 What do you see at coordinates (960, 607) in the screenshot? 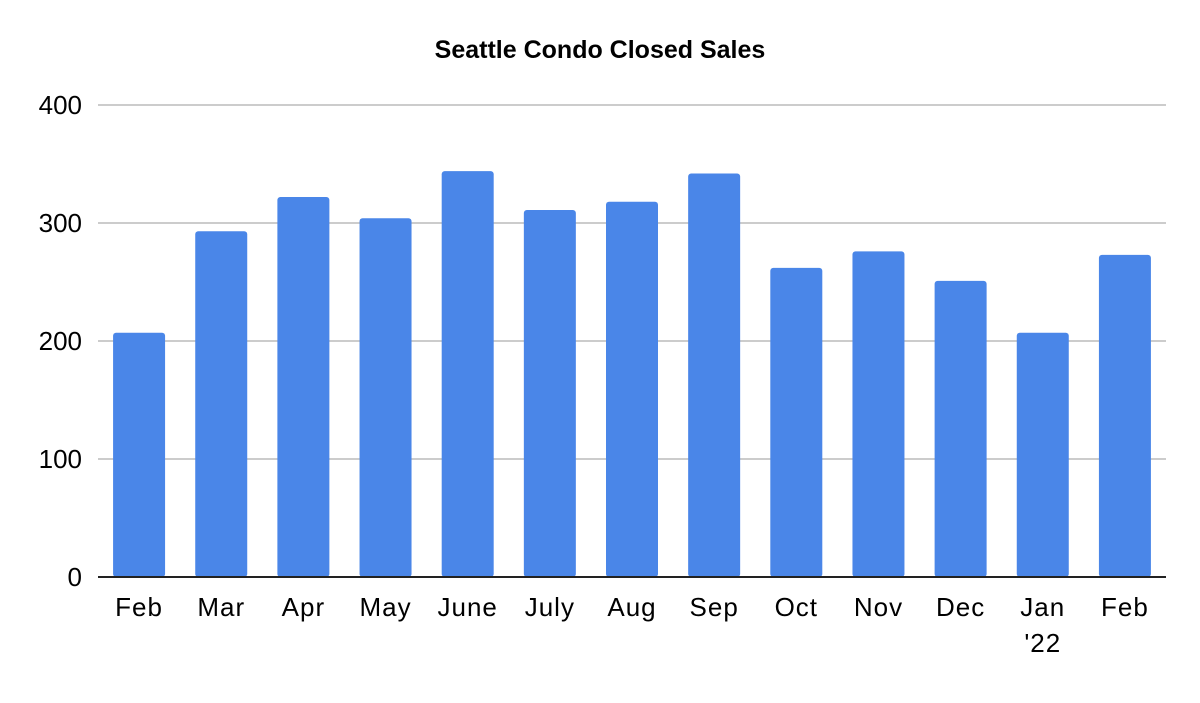
I see `x-tick-label: Dec` at bounding box center [960, 607].